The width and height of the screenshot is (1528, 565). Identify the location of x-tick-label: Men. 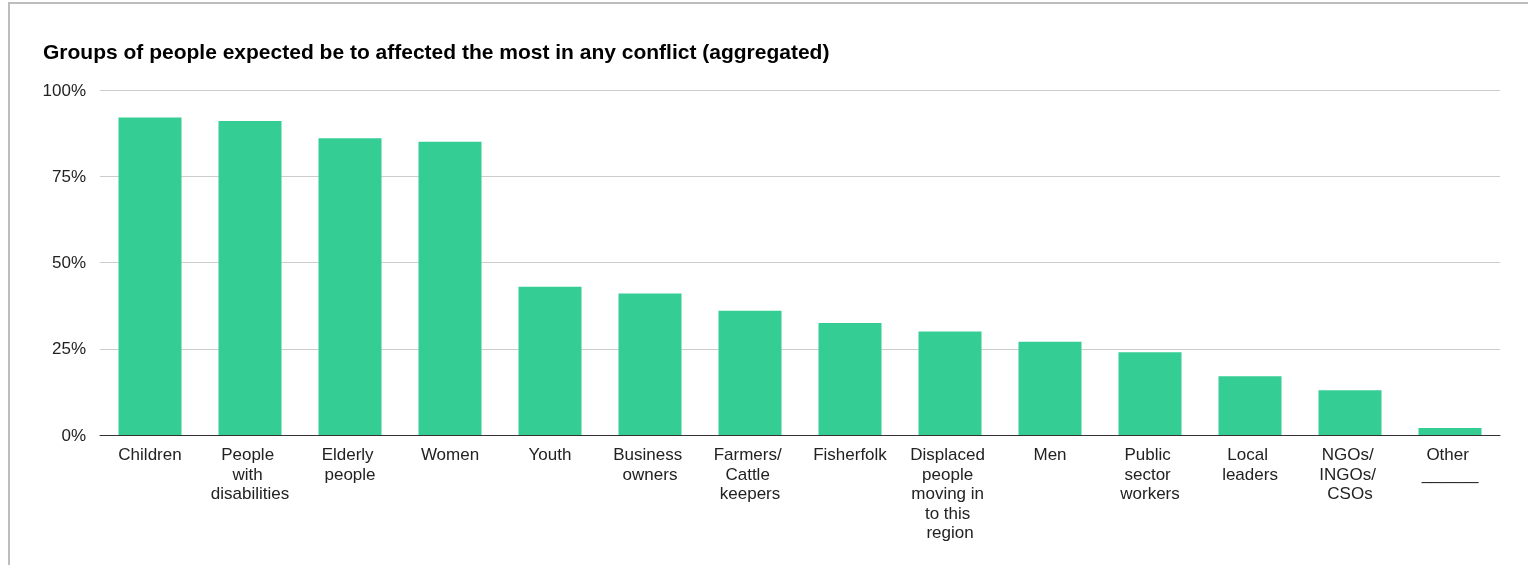
(1050, 455).